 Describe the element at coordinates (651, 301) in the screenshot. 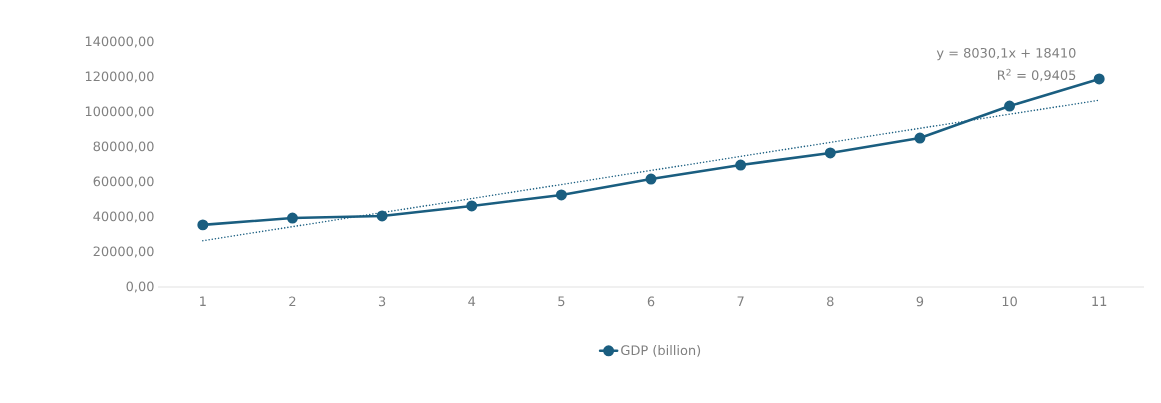

I see `x-tick-label: 6` at that location.